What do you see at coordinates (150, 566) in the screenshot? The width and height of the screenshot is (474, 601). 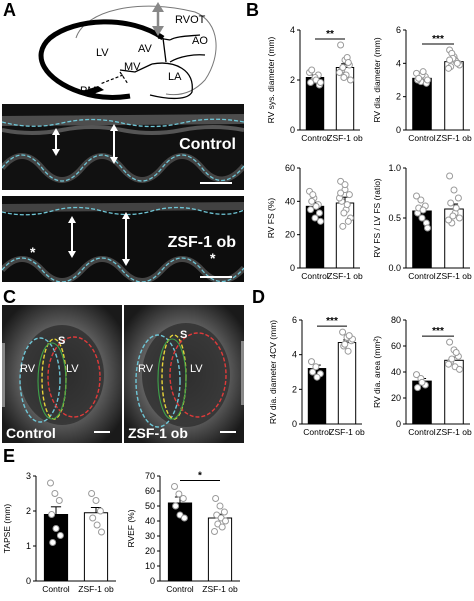 I see `y-tick-label: 10` at bounding box center [150, 566].